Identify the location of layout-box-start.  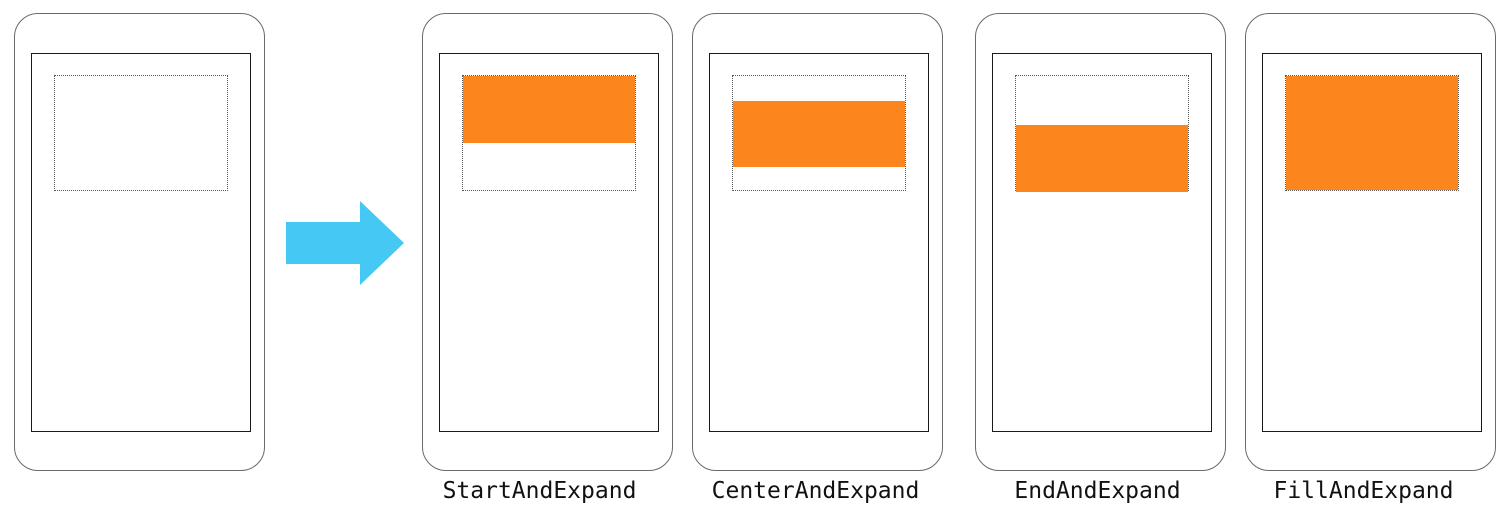
(549, 109).